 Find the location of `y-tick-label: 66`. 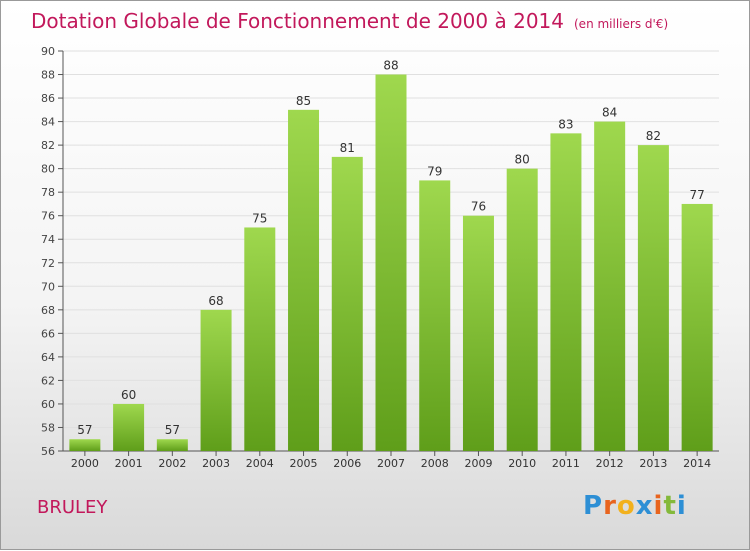

y-tick-label: 66 is located at coordinates (48, 333).